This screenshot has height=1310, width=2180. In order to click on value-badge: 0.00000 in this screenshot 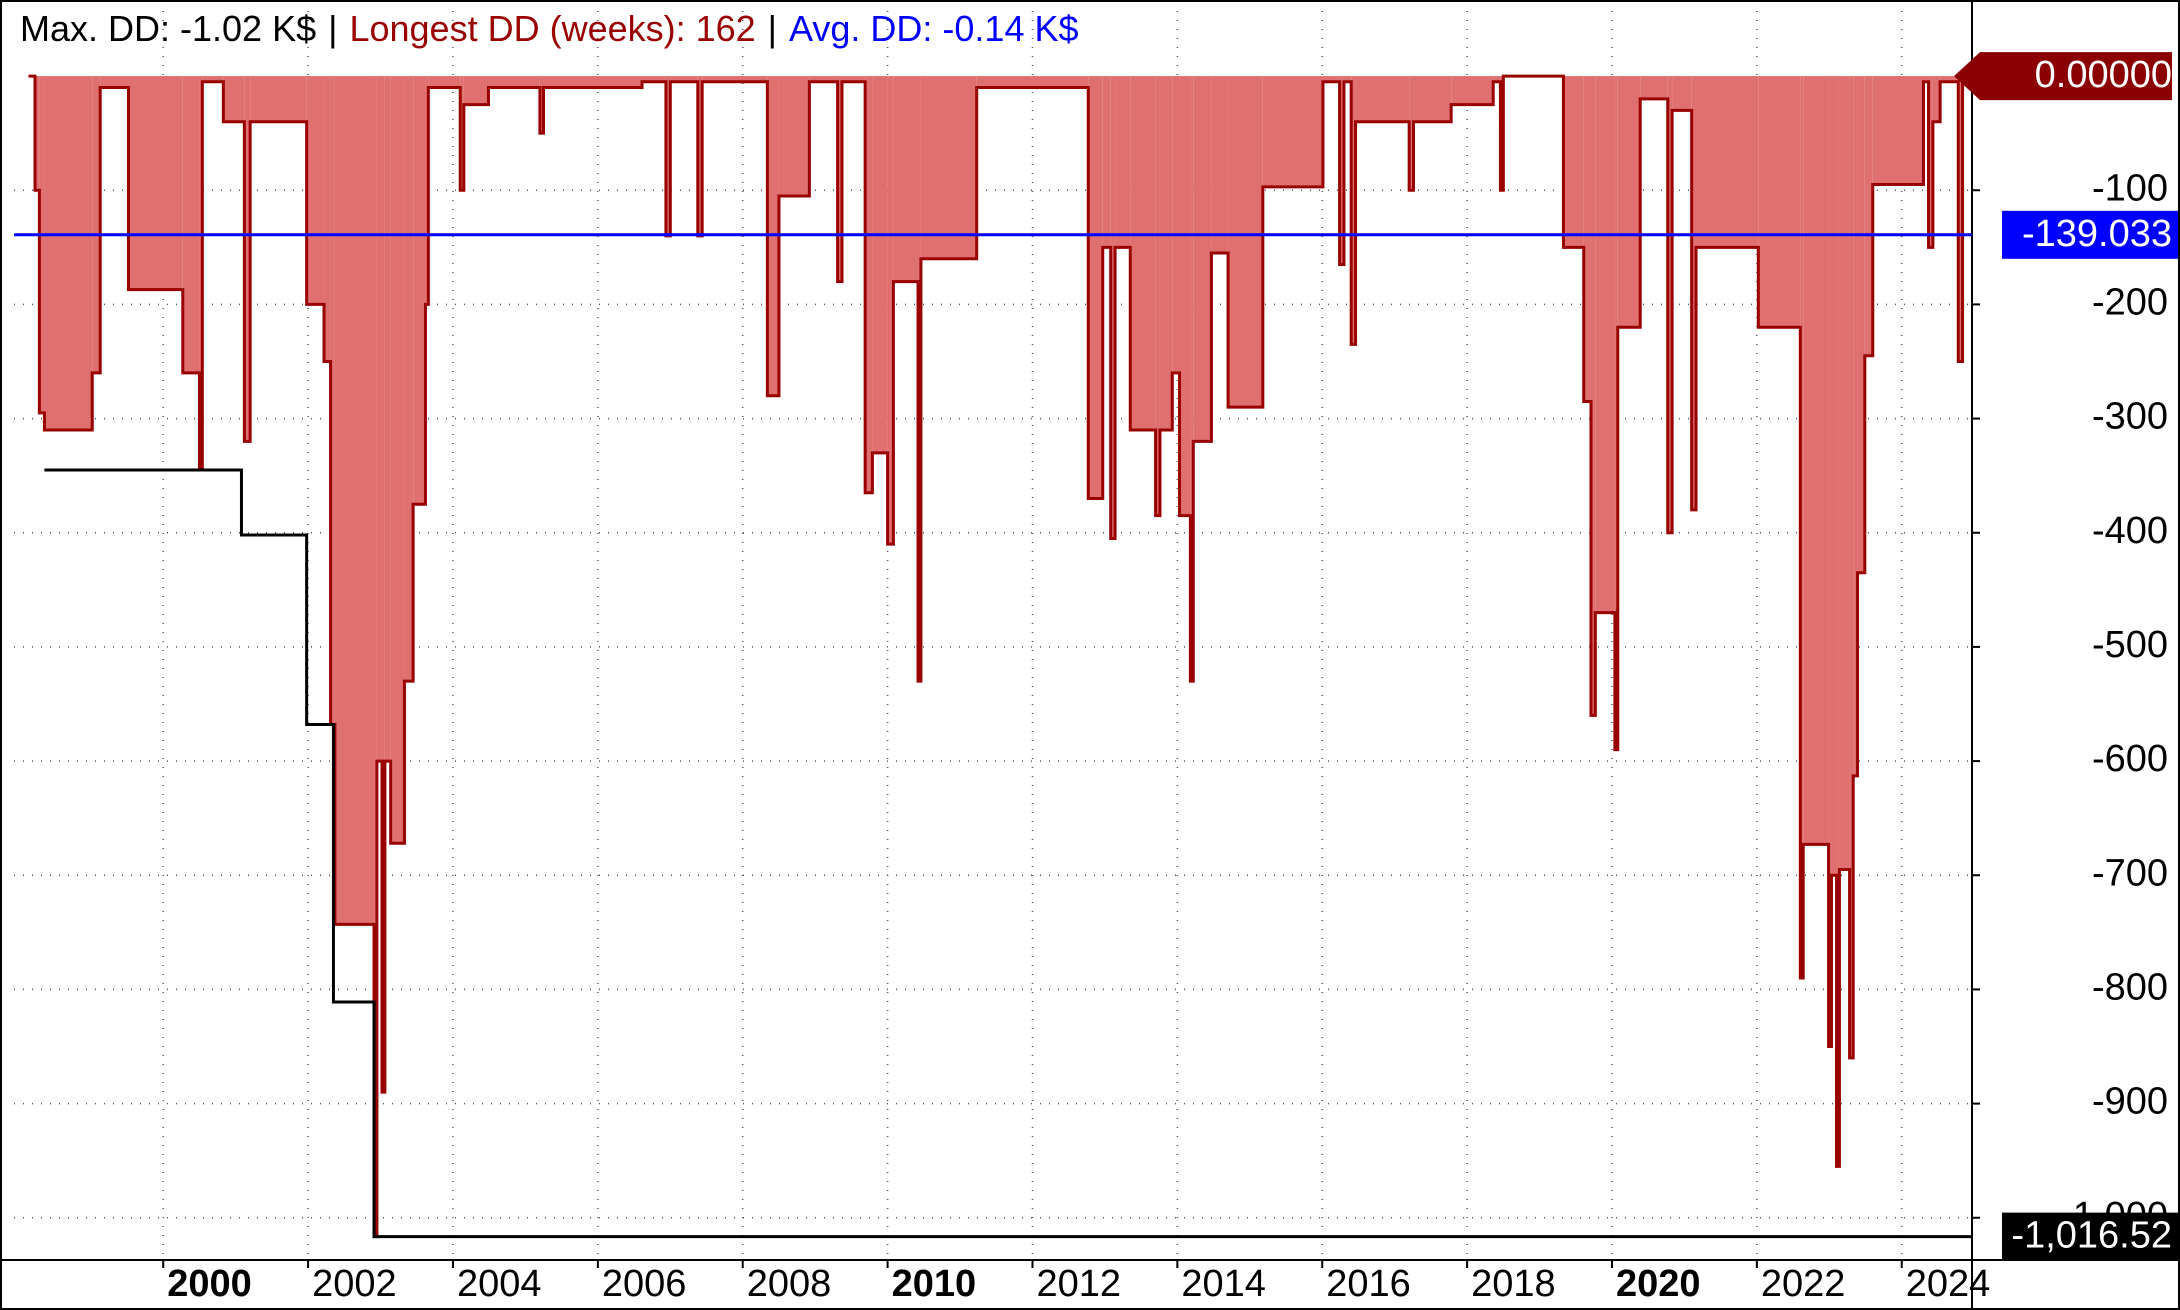, I will do `click(2063, 76)`.